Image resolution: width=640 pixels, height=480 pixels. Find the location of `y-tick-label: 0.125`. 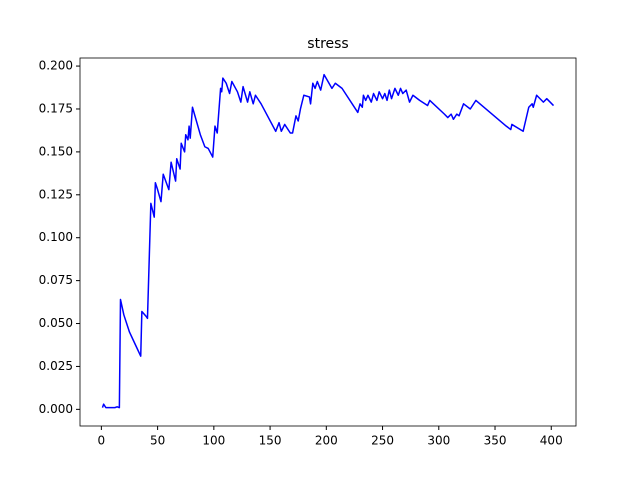

y-tick-label: 0.125 is located at coordinates (56, 194).